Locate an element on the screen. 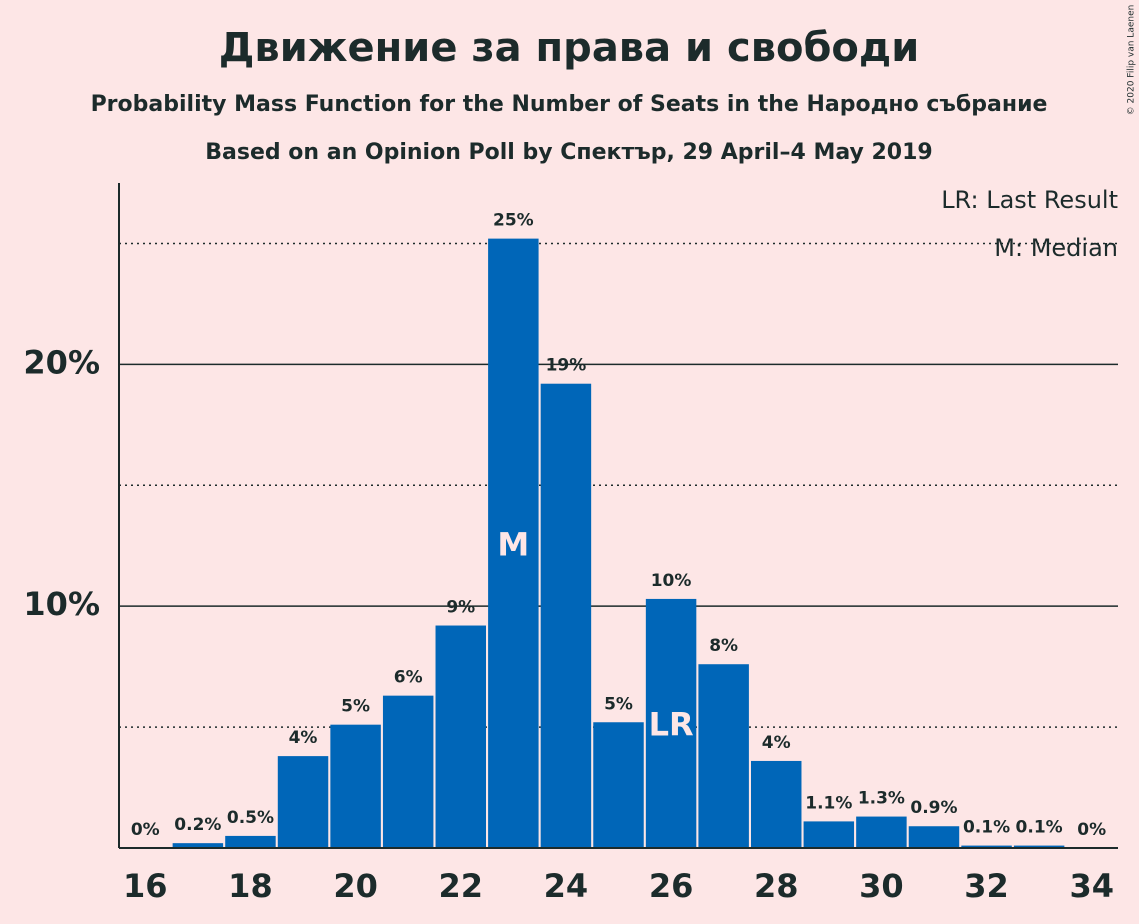 Image resolution: width=1139 pixels, height=924 pixels. marker-label: LR is located at coordinates (671, 724).